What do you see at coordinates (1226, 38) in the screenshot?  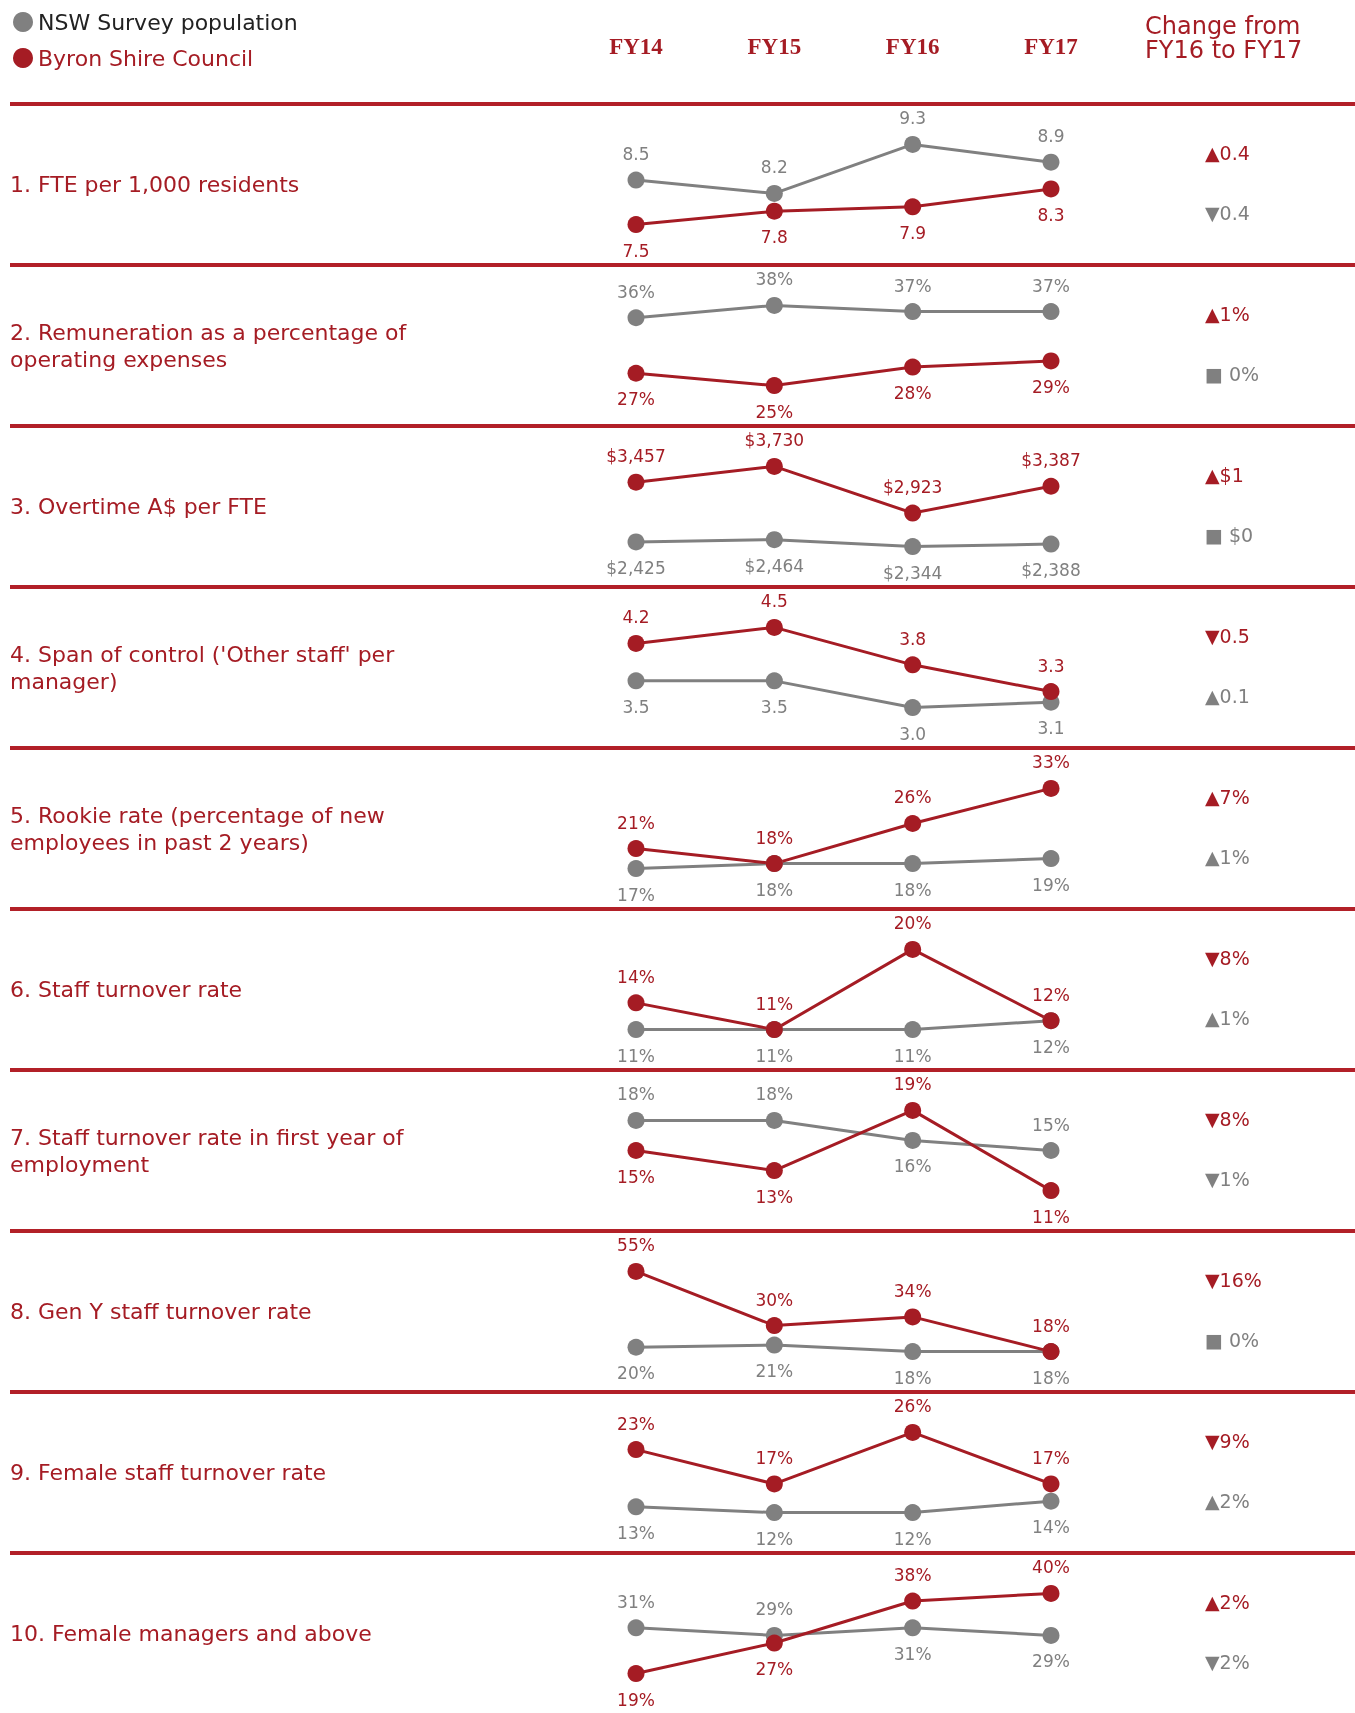 I see `text: Change from FY16 to FY17` at bounding box center [1226, 38].